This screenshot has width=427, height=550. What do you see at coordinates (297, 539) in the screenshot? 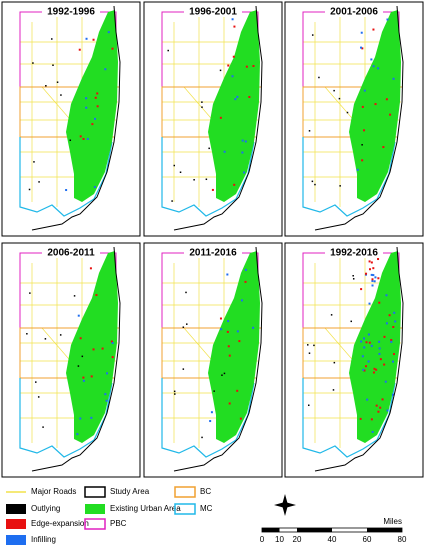
I see `scale-label: 20` at bounding box center [297, 539].